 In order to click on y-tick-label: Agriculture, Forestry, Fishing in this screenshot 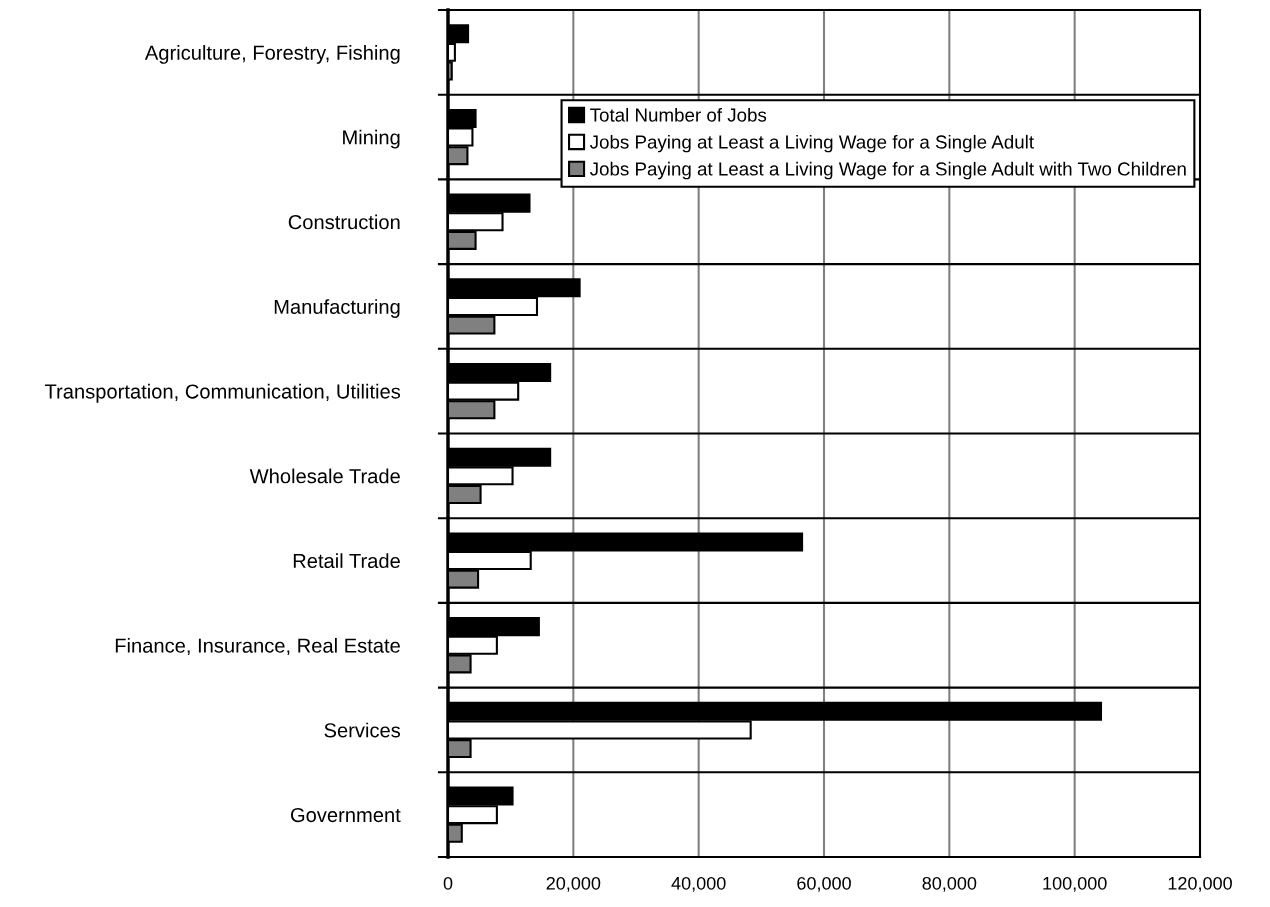, I will do `click(272, 54)`.